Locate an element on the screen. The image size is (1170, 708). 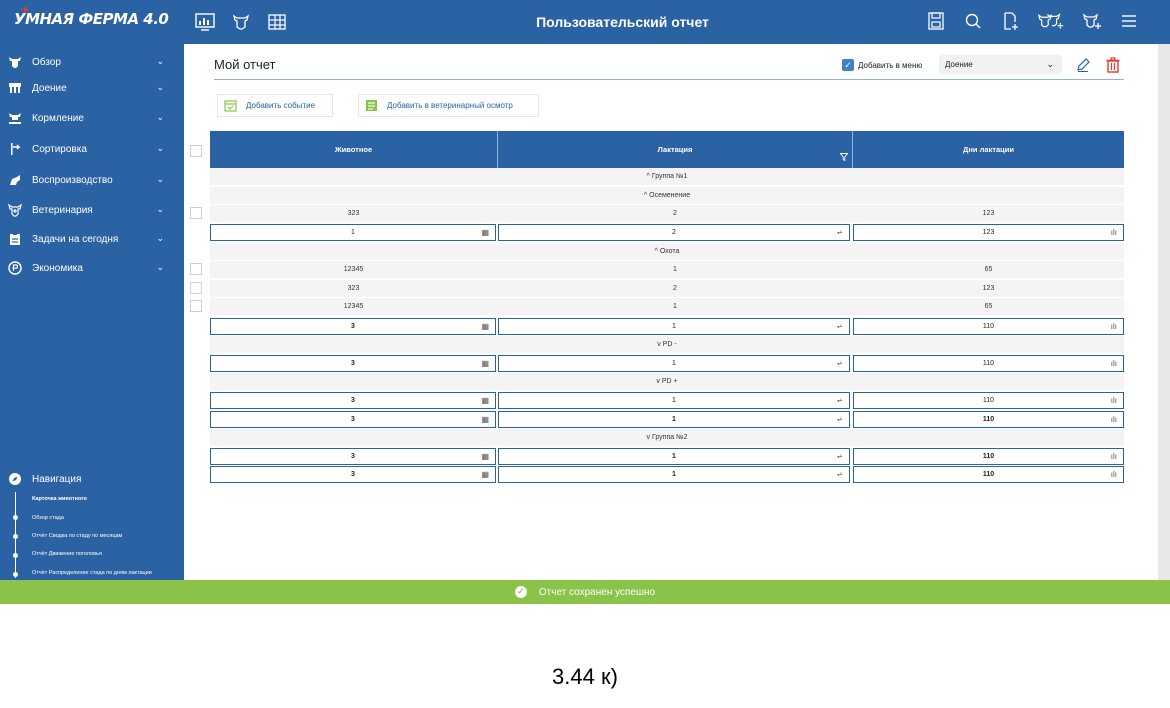
edit-icon is located at coordinates (1083, 65).